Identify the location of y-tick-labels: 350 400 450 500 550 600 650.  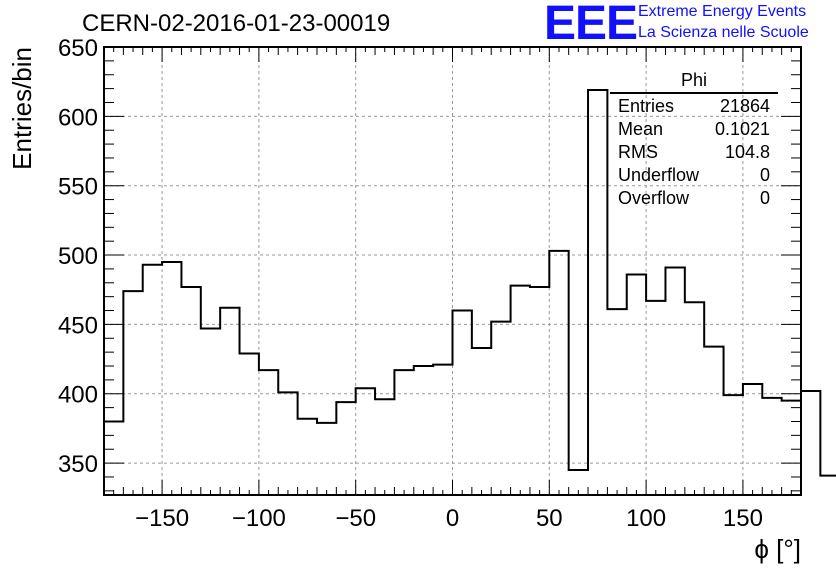
(78, 256).